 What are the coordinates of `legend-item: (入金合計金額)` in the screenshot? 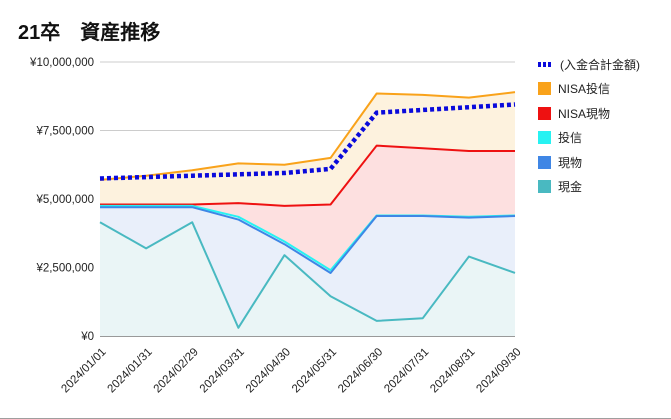 It's located at (589, 64).